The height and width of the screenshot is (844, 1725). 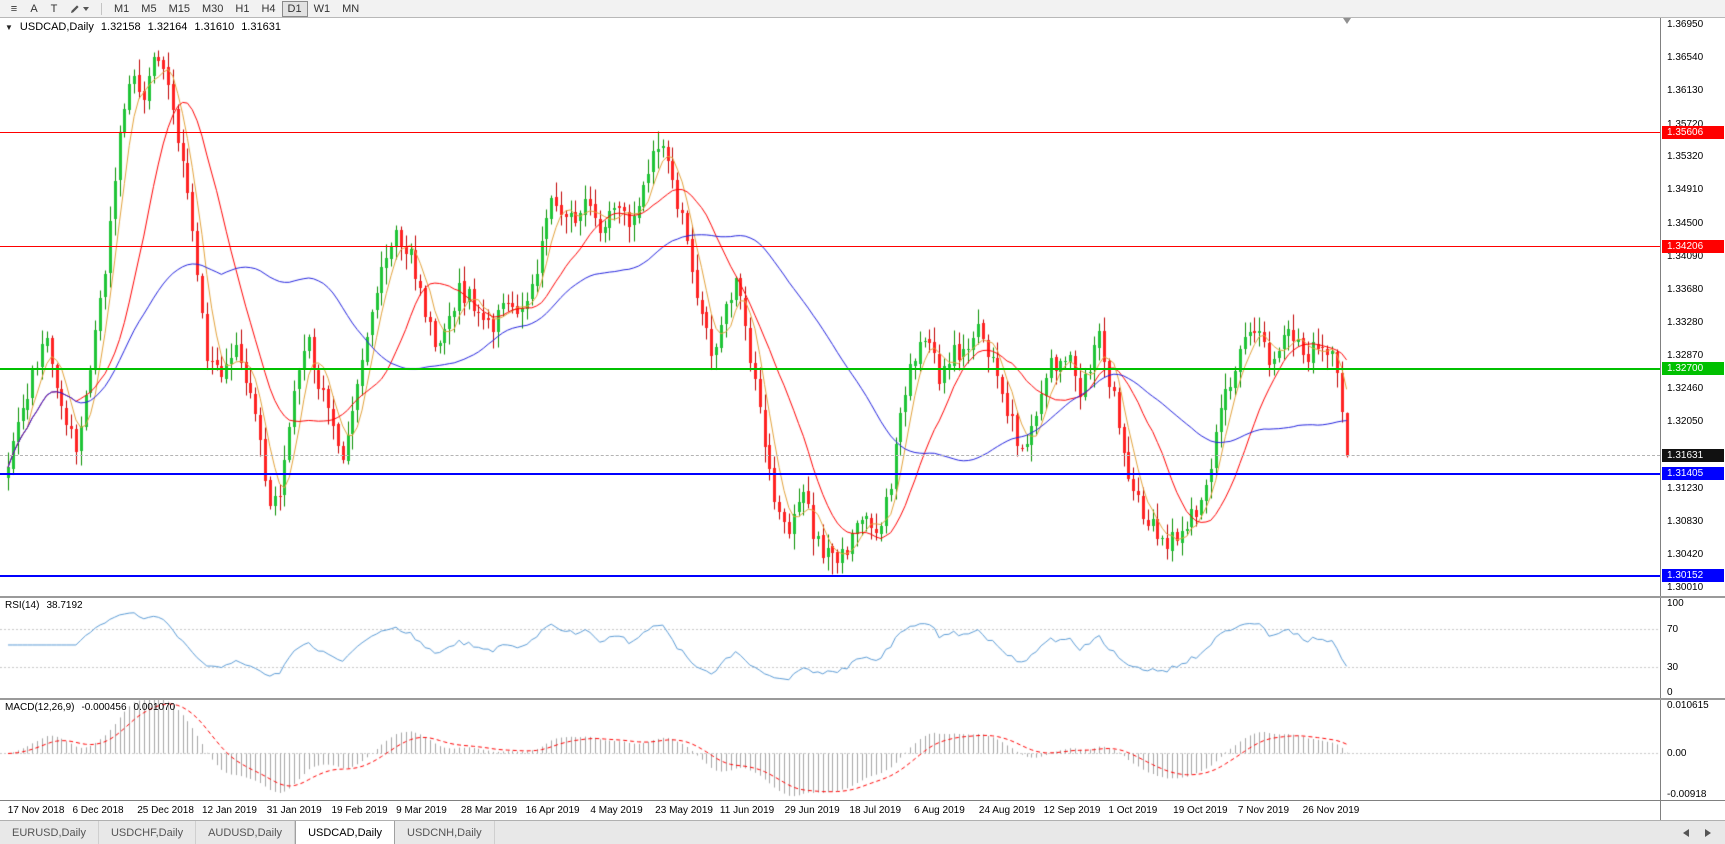 I want to click on macd-header: MACD(12,26,9) -0.000456 0.001070, so click(x=90, y=707).